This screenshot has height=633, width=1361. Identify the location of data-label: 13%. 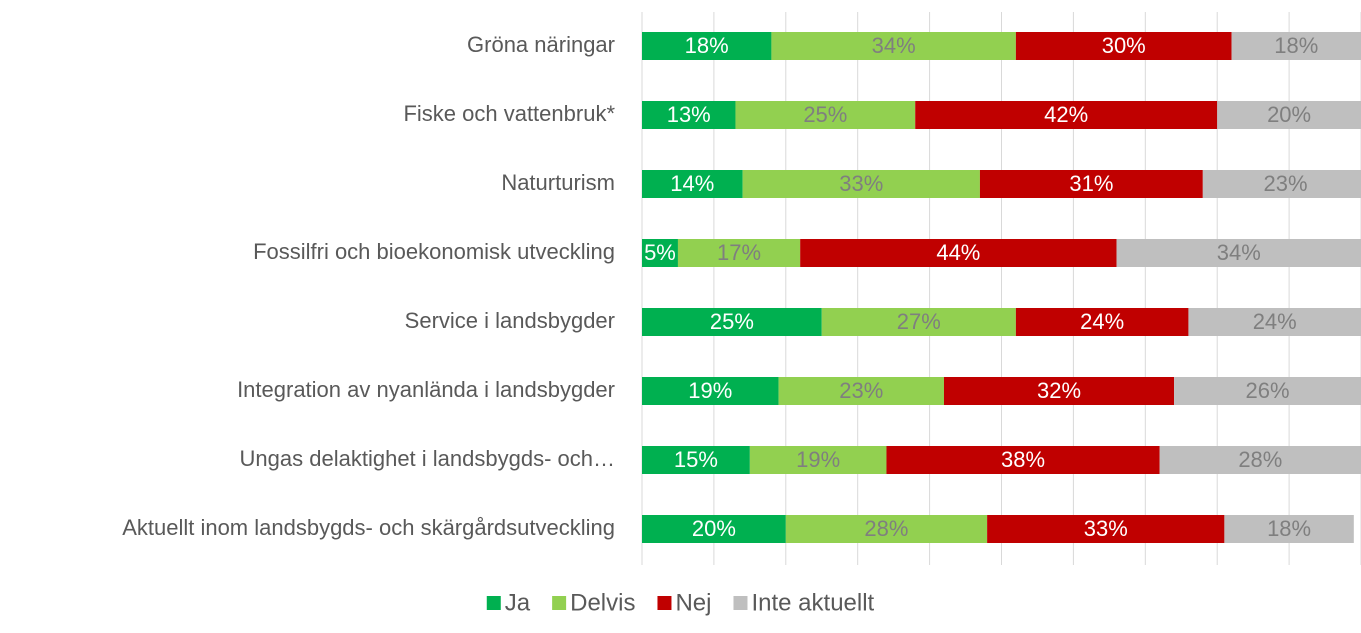
(689, 114).